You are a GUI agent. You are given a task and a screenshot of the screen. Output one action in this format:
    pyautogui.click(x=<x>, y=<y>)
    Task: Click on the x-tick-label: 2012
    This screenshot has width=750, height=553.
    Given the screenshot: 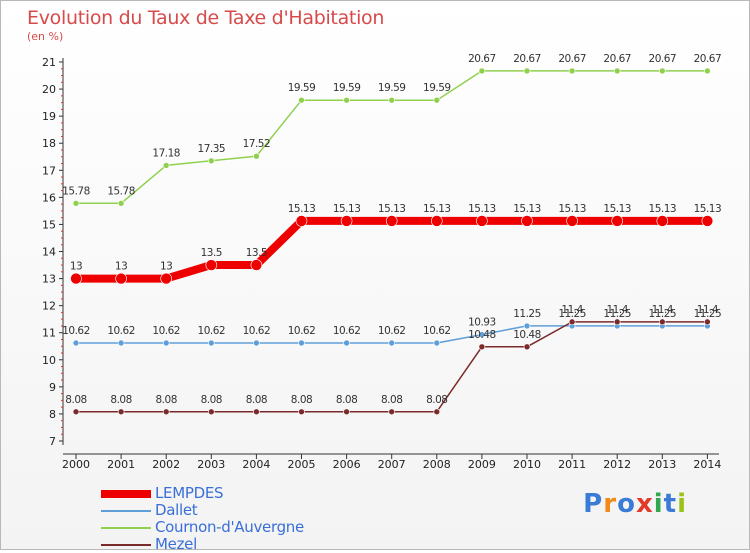 What is the action you would take?
    pyautogui.click(x=617, y=464)
    